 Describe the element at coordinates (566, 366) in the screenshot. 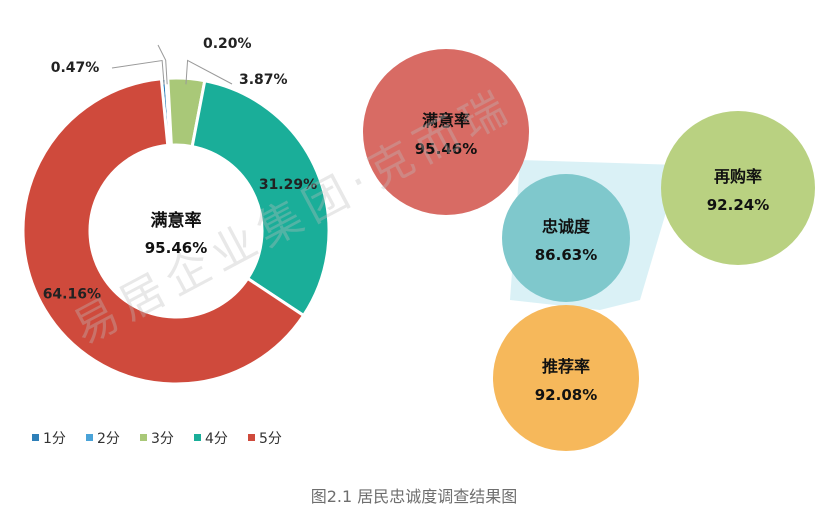

I see `bubble-label: 推荐率` at that location.